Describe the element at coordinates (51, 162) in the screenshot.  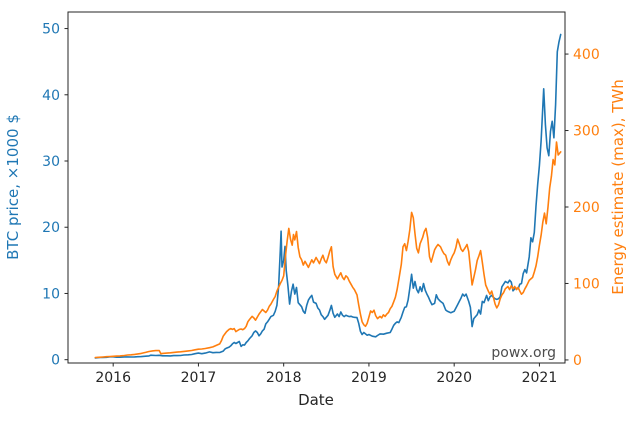
I see `left-tick-label: 30` at that location.